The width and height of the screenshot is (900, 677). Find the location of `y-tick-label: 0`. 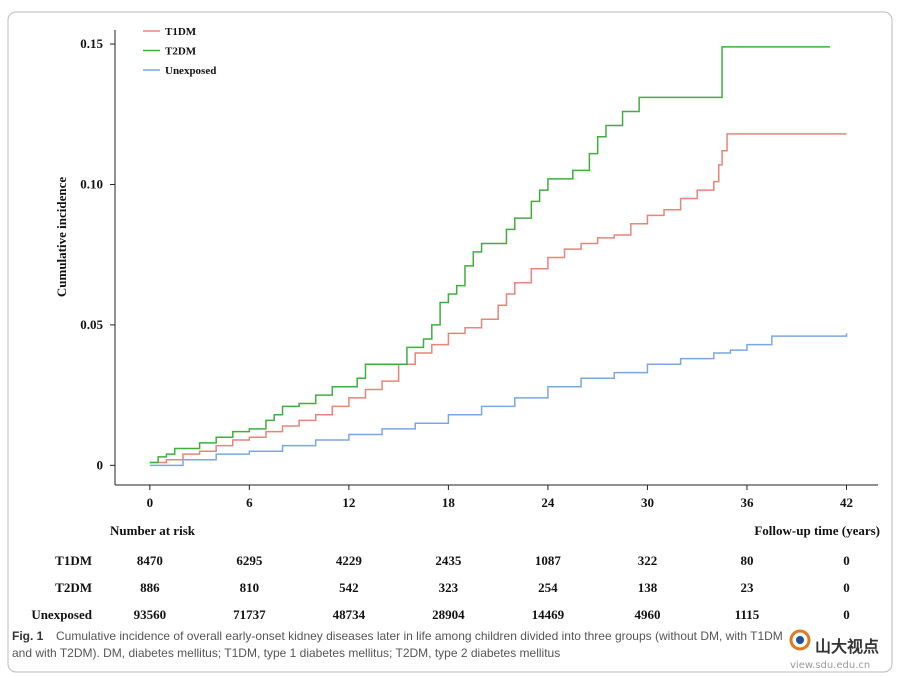

y-tick-label: 0 is located at coordinates (100, 464).